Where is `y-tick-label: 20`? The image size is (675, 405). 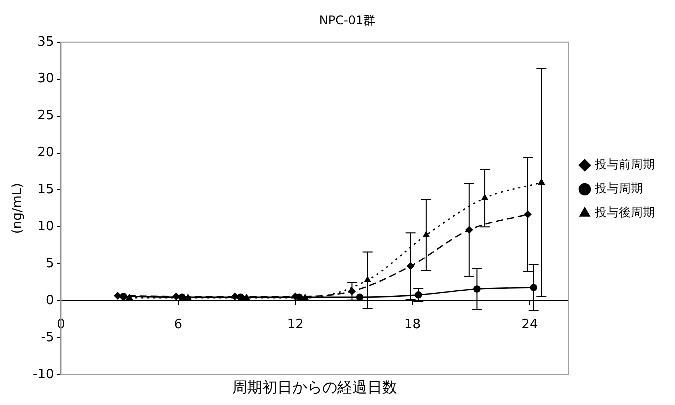
y-tick-label: 20 is located at coordinates (46, 153).